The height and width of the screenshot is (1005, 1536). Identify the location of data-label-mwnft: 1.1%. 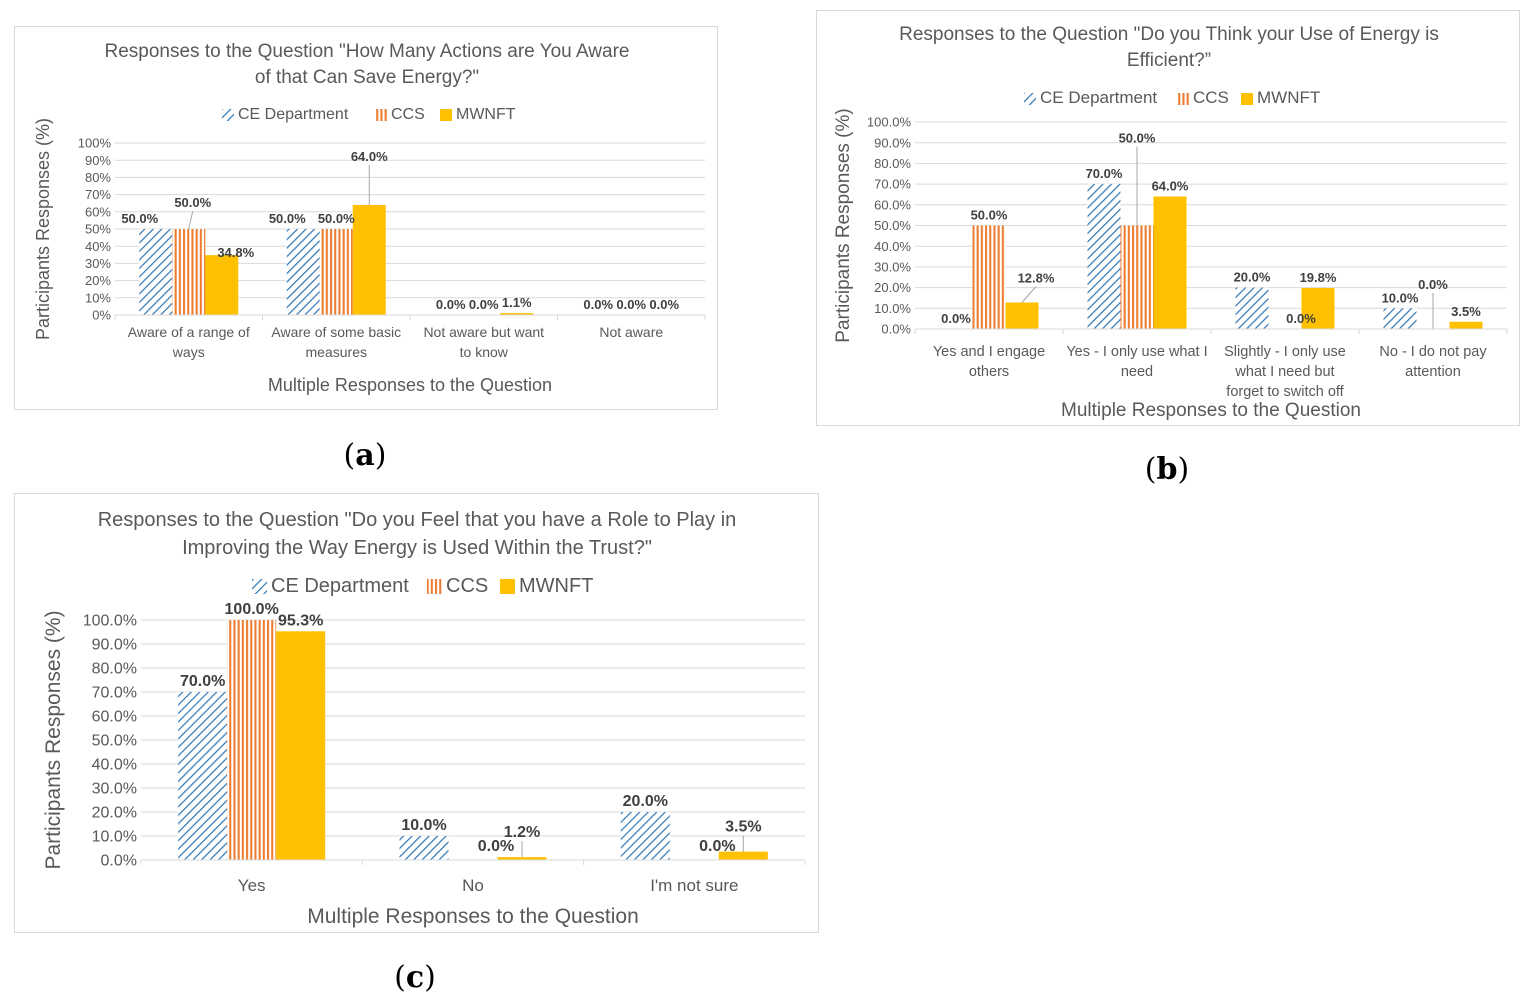
(517, 302).